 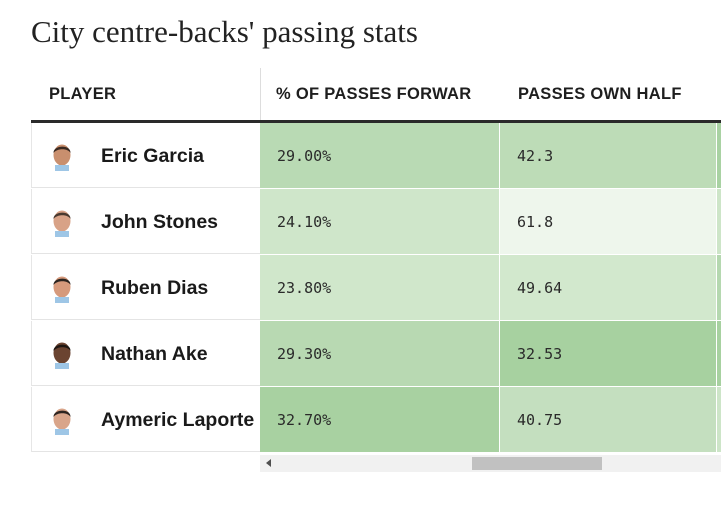 What do you see at coordinates (600, 94) in the screenshot?
I see `header-passes-own-half: PASSES OWN HALF` at bounding box center [600, 94].